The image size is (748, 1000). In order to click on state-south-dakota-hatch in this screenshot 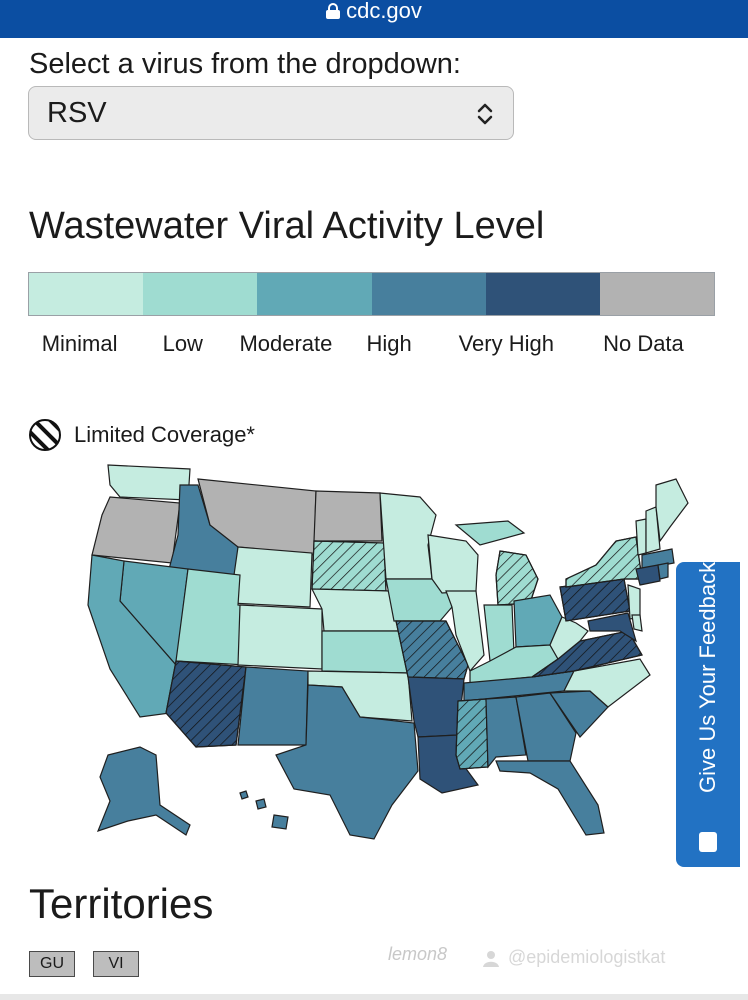, I will do `click(349, 566)`.